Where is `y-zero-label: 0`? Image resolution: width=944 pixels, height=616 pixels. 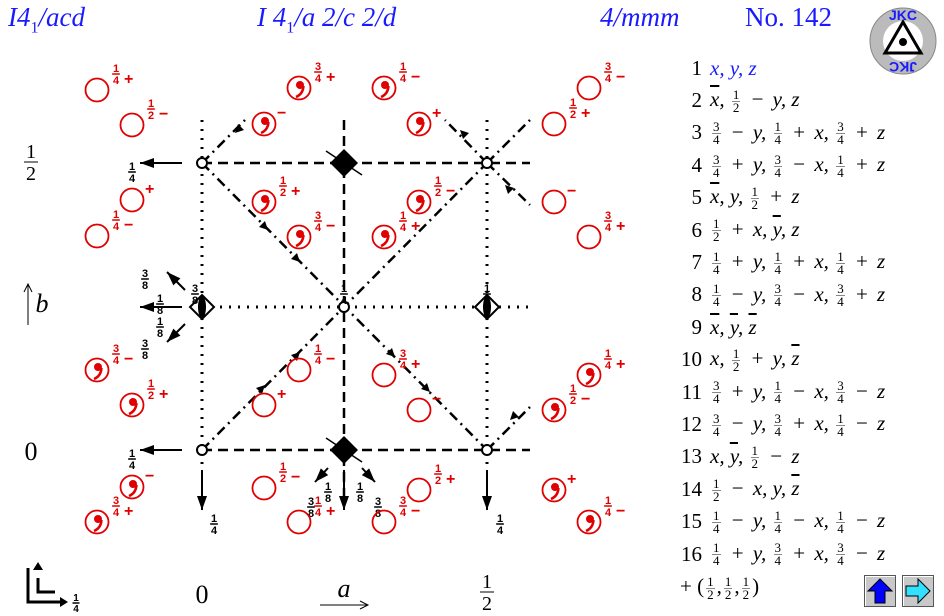
y-zero-label: 0 is located at coordinates (31, 451).